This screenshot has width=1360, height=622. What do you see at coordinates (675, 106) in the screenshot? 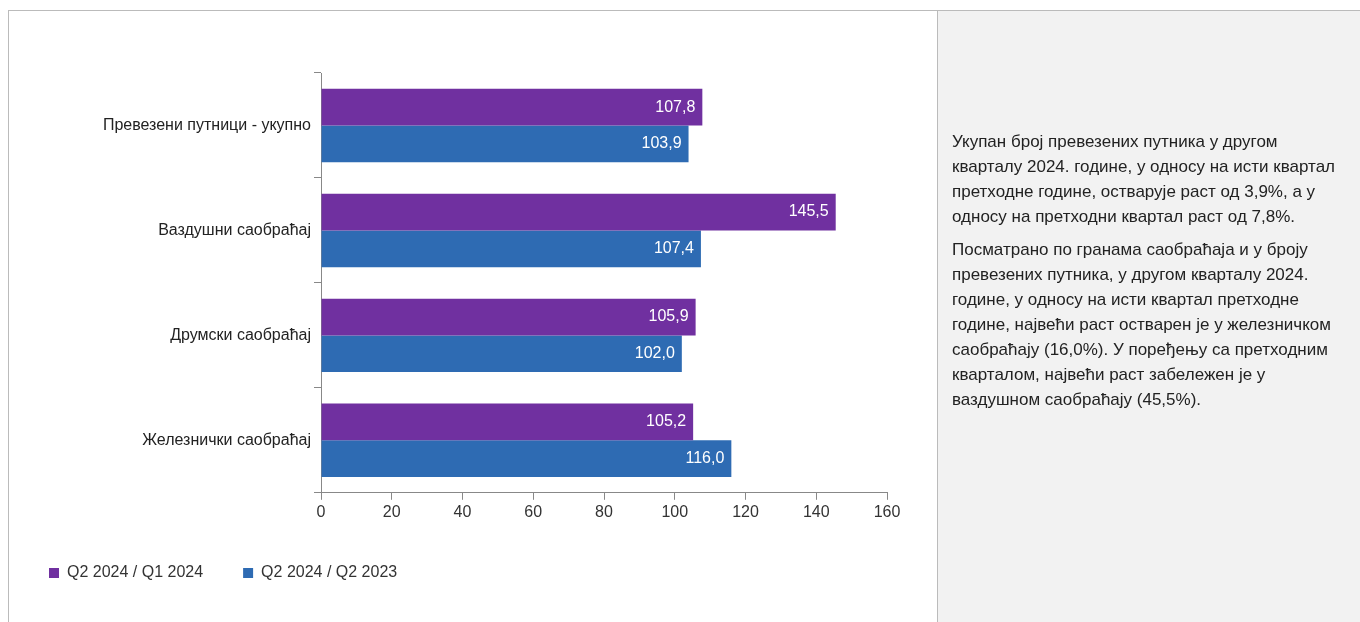
I see `data-label: 107,8` at bounding box center [675, 106].